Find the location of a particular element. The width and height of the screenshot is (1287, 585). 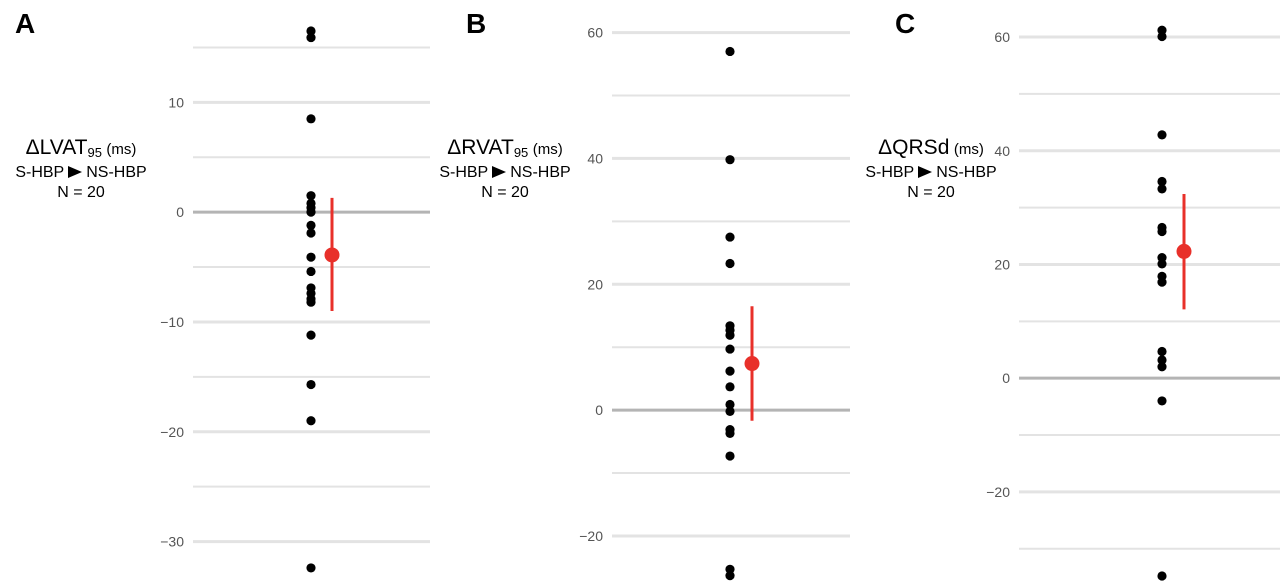

panel-c-comparison-to: NS-HBP is located at coordinates (966, 172).